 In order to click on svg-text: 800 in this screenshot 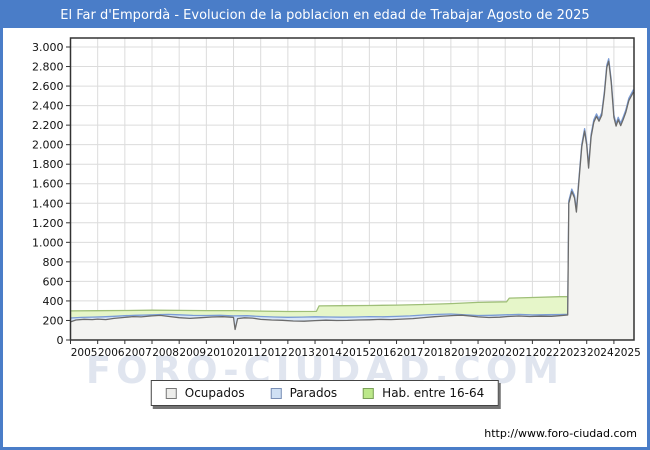, I will do `click(53, 262)`.